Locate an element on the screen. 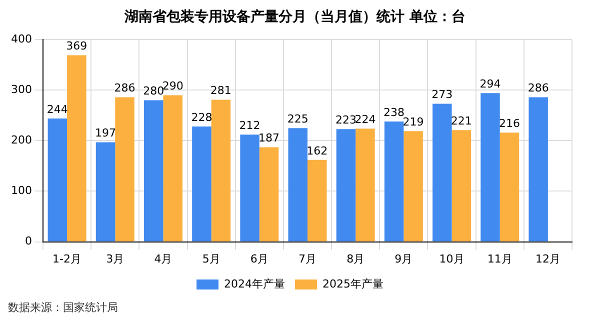 The image size is (590, 330). source-note: 数据来源：国家统计局 is located at coordinates (63, 307).